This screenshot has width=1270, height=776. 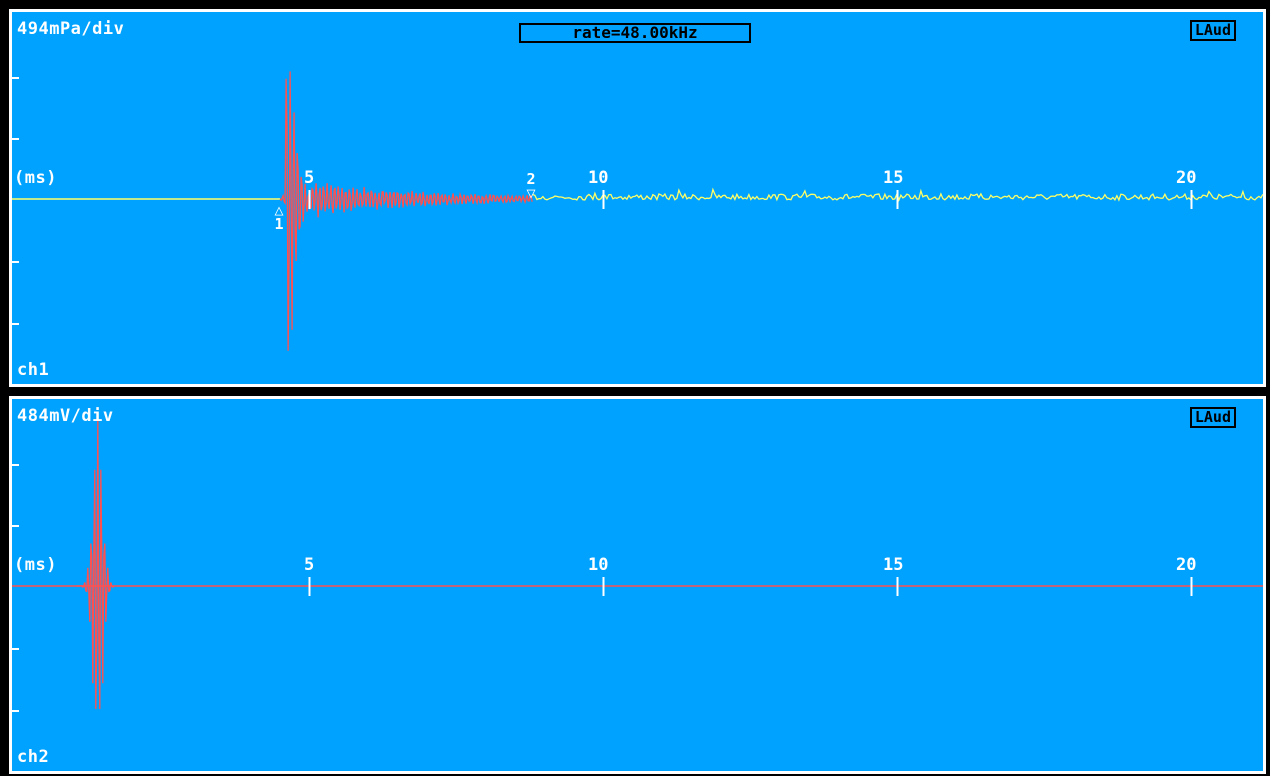 What do you see at coordinates (35, 565) in the screenshot?
I see `ch2-time-unit-label: (ms)` at bounding box center [35, 565].